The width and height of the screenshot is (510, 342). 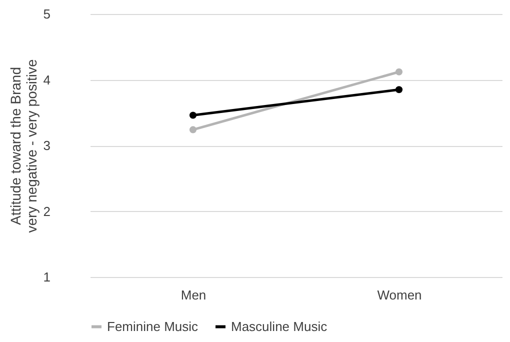 I want to click on y-axis-title: Attitude toward the Brand very negative - very positive, so click(x=23, y=146).